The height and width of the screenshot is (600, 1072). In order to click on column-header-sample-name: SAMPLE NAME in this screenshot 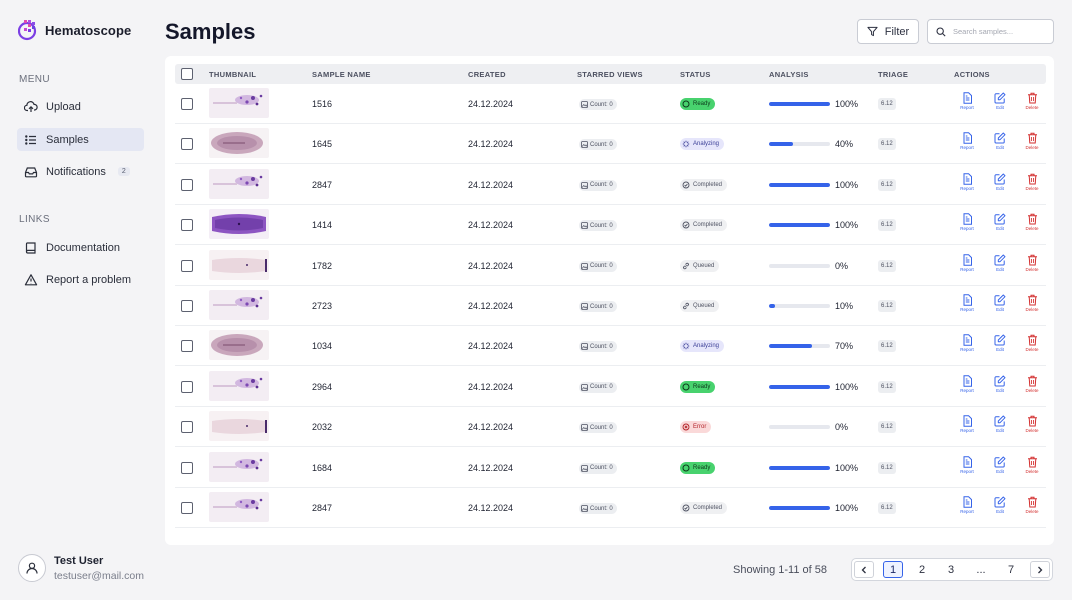, I will do `click(341, 74)`.